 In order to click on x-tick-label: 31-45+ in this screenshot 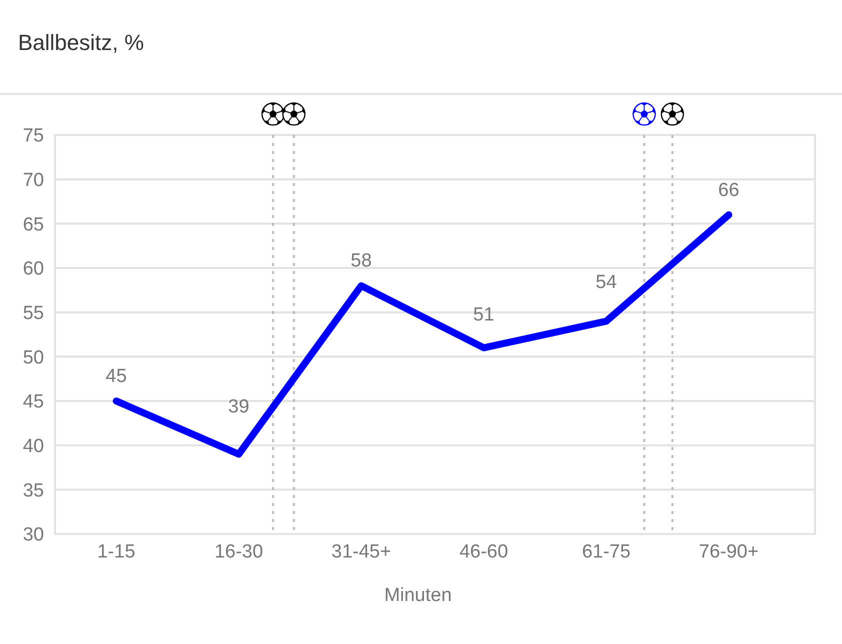, I will do `click(361, 551)`.